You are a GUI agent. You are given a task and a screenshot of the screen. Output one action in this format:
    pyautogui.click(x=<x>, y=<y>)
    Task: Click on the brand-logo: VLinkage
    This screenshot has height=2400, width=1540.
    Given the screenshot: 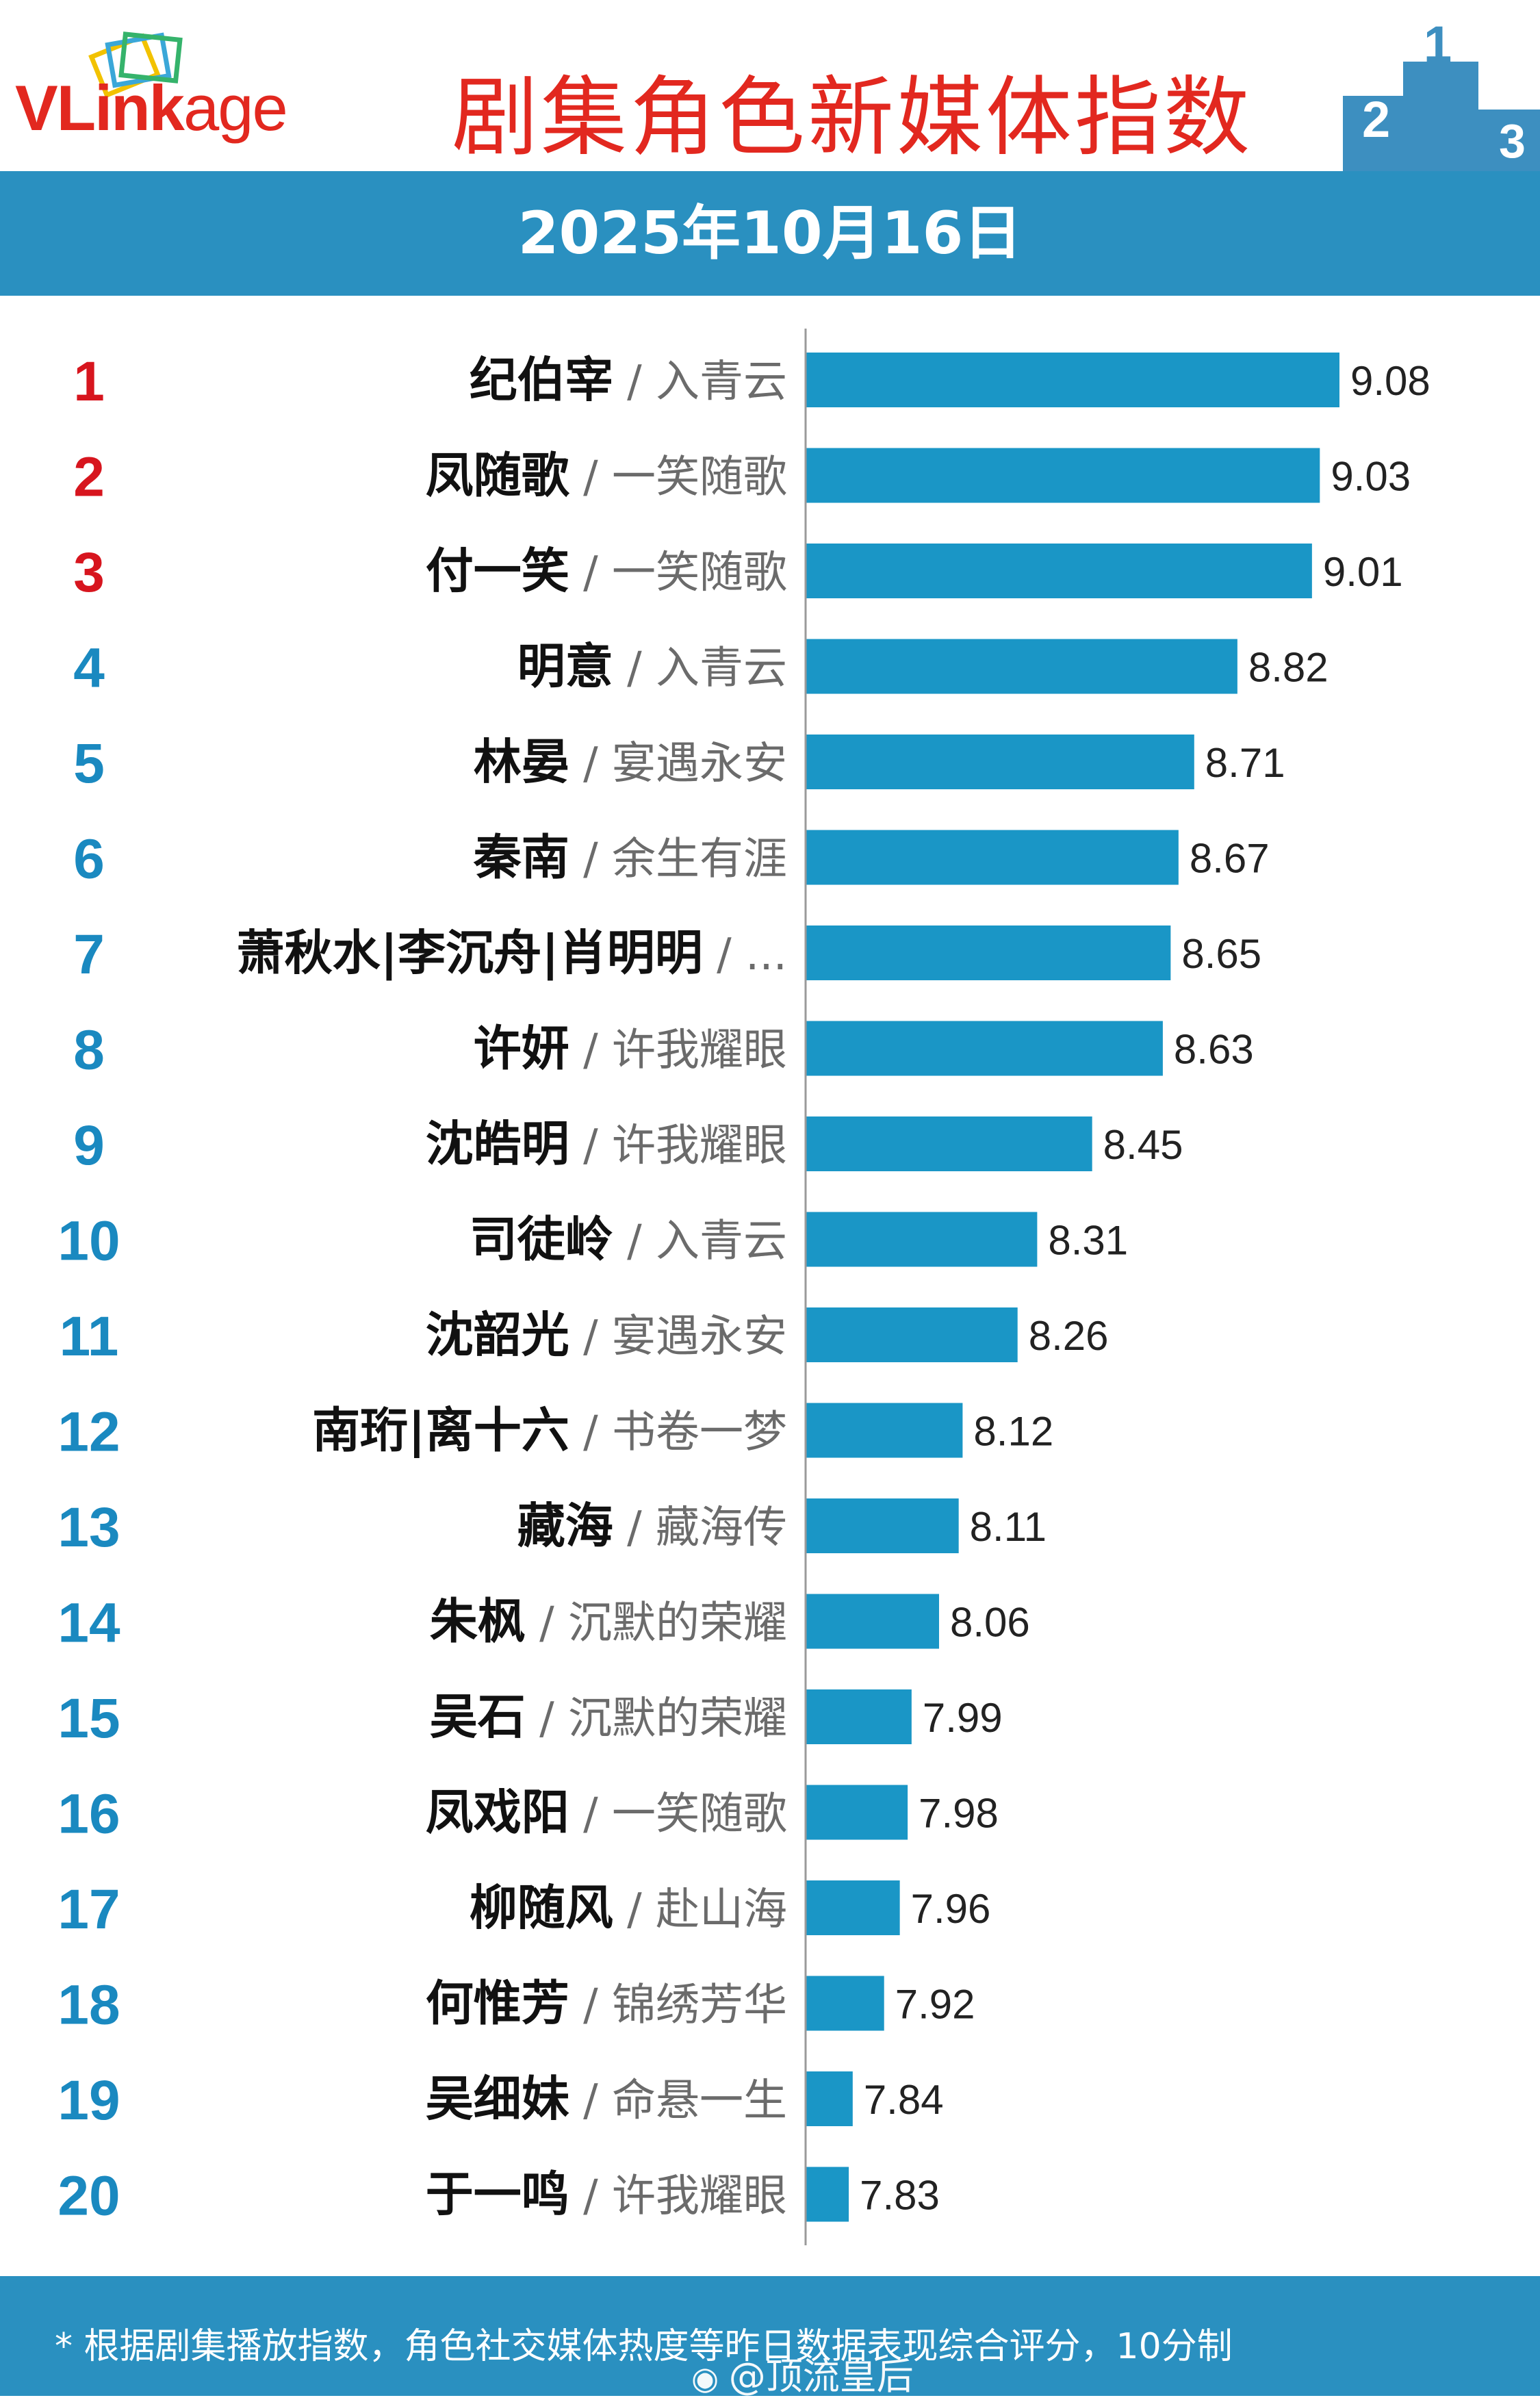 What is the action you would take?
    pyautogui.click(x=176, y=92)
    